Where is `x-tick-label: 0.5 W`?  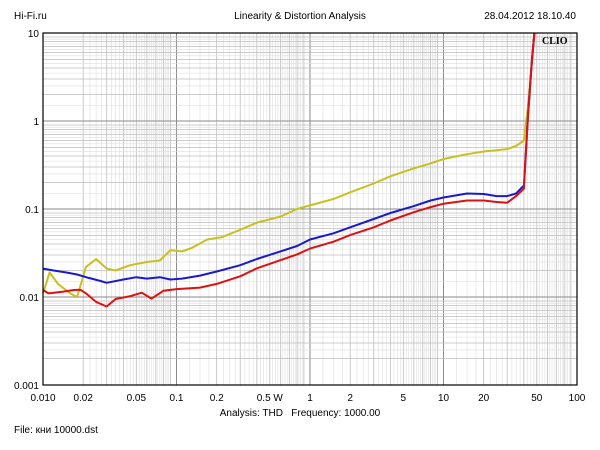
x-tick-label: 0.5 W is located at coordinates (270, 398).